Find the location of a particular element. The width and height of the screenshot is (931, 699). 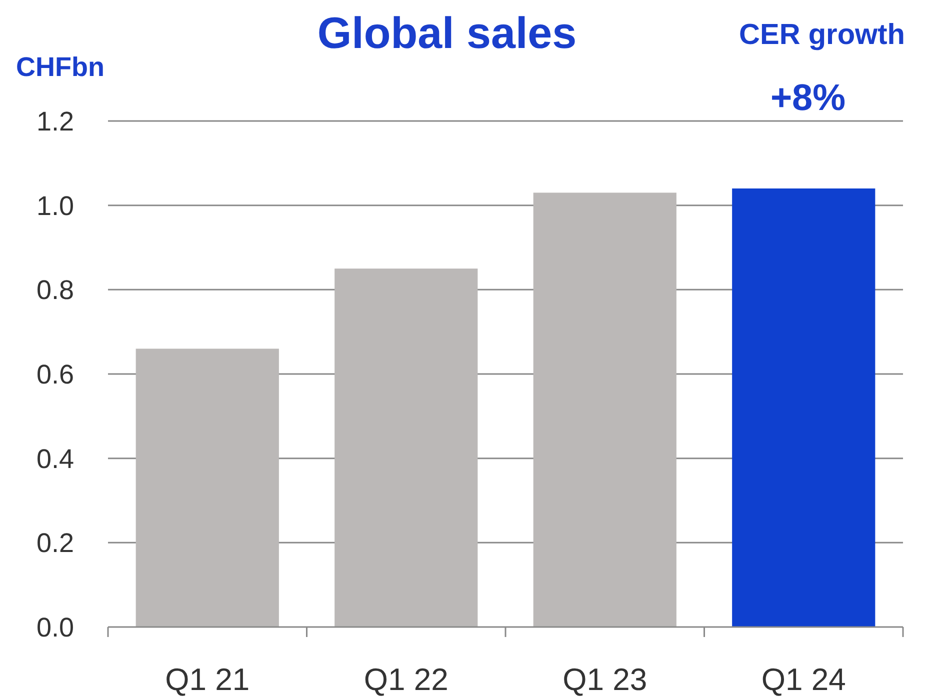

y-tick-label: 1.2 is located at coordinates (55, 121).